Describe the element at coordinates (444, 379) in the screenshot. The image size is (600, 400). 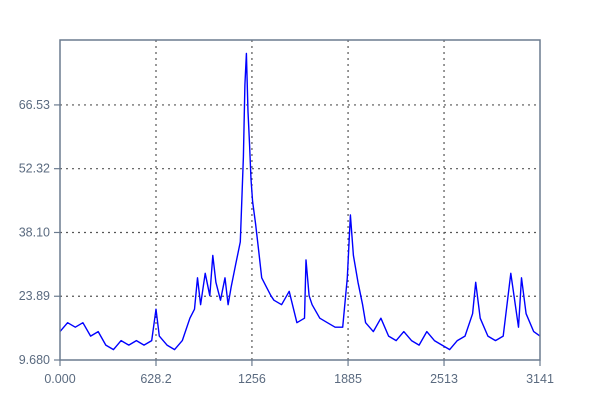
I see `x-tick-label: 2513` at that location.